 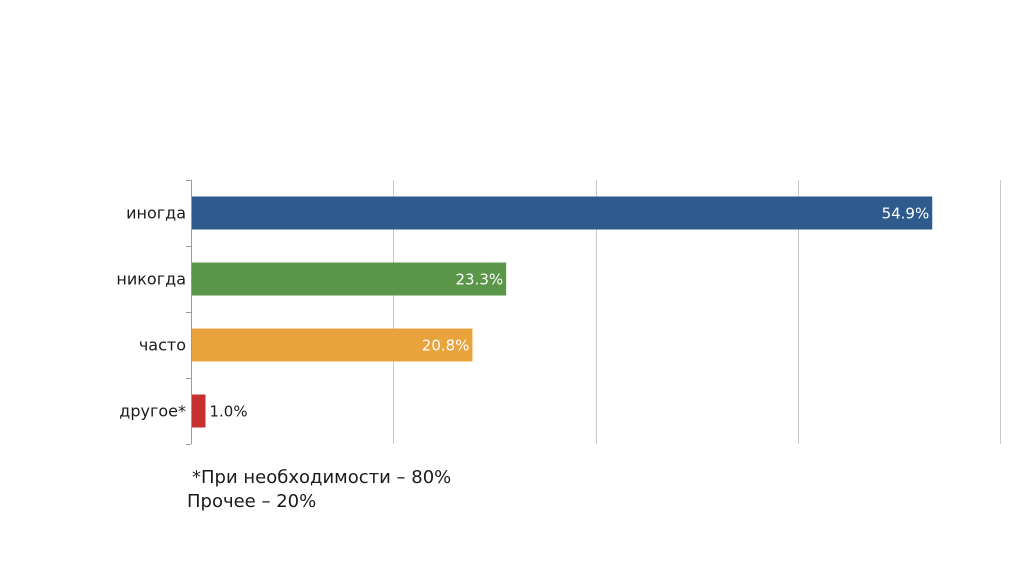 What do you see at coordinates (228, 412) in the screenshot?
I see `data-label: 1.0%` at bounding box center [228, 412].